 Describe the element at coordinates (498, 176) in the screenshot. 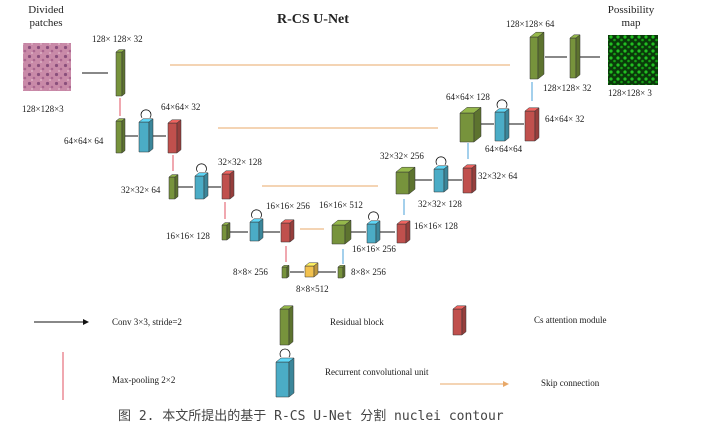

I see `dim-d2c: 32×32× 64` at that location.